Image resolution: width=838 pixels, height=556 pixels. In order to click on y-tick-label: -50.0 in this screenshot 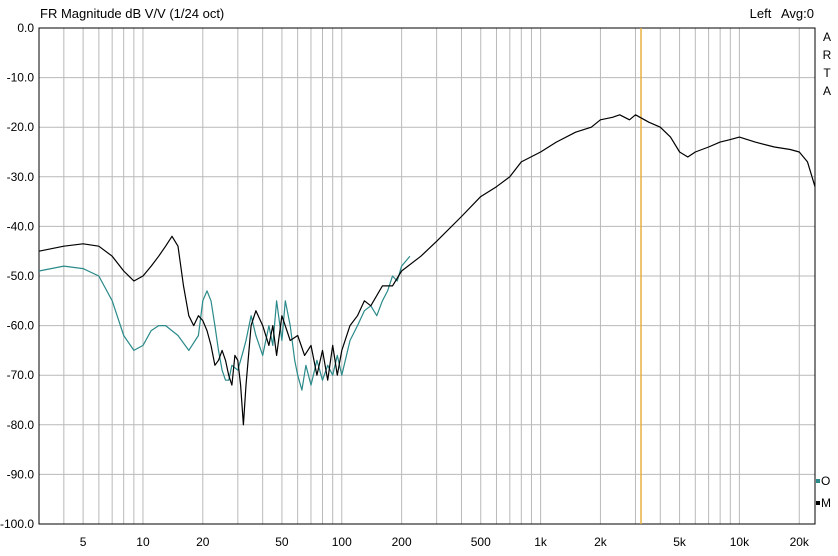, I will do `click(21, 276)`.